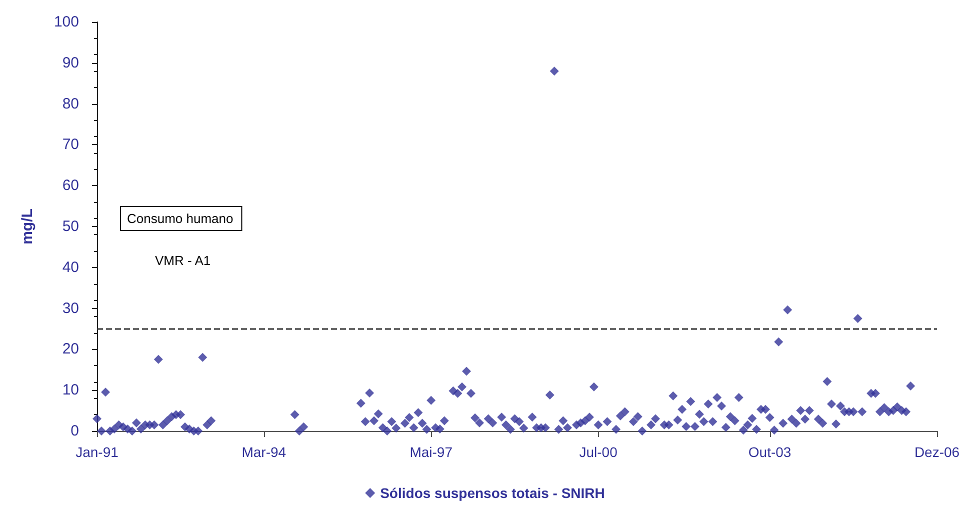  Describe the element at coordinates (431, 452) in the screenshot. I see `x-tick-label: Mai-97` at that location.